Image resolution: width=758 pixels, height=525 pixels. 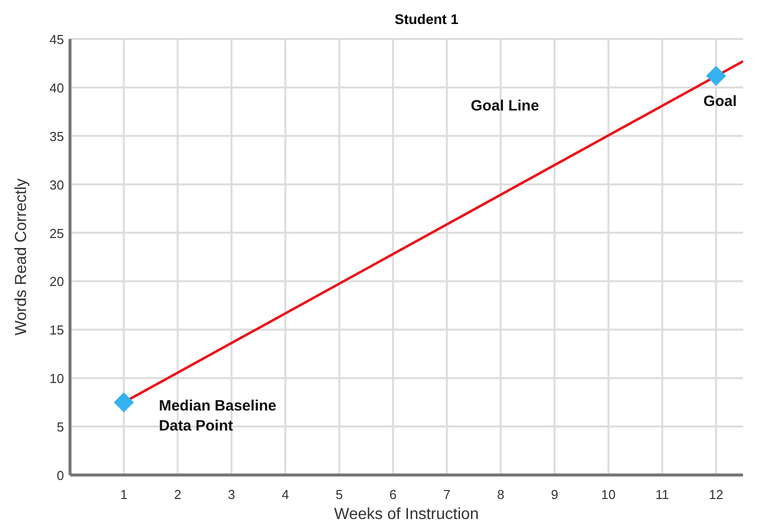 I want to click on y-tick-label: 30, so click(x=57, y=184).